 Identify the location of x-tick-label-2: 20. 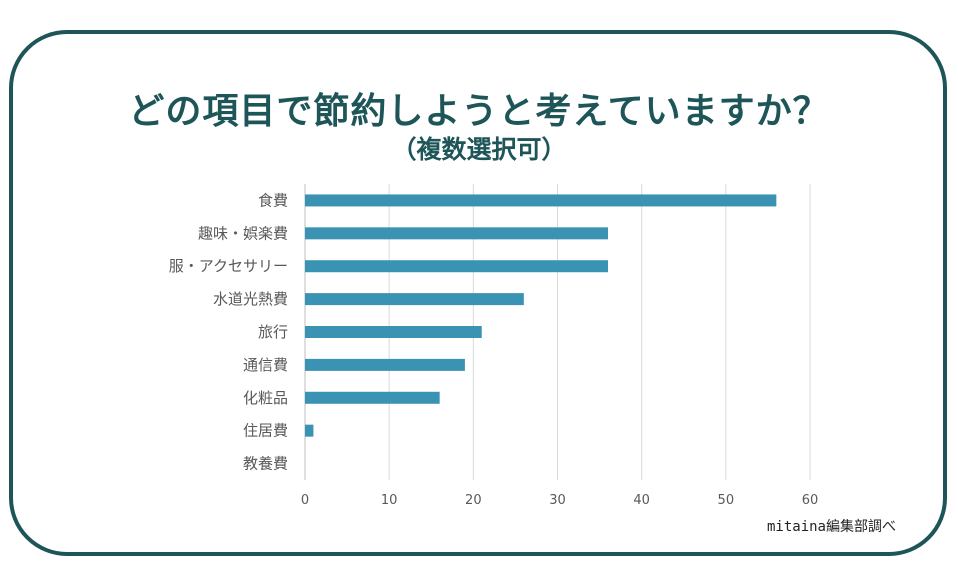
(473, 500).